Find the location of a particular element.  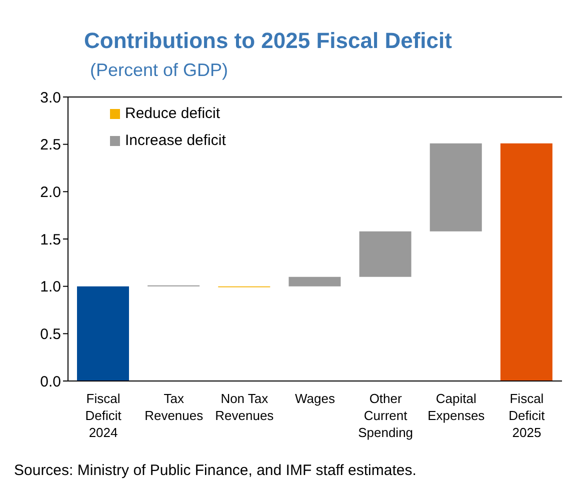

y-tick-label: 2.0 is located at coordinates (50, 192).